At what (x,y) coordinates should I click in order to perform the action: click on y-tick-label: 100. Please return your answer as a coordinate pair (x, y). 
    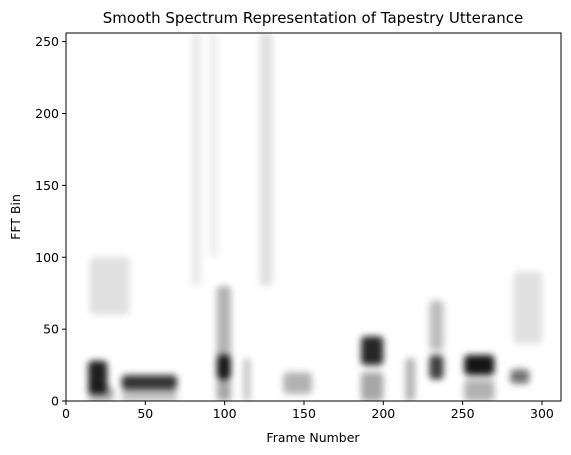
    Looking at the image, I should click on (47, 257).